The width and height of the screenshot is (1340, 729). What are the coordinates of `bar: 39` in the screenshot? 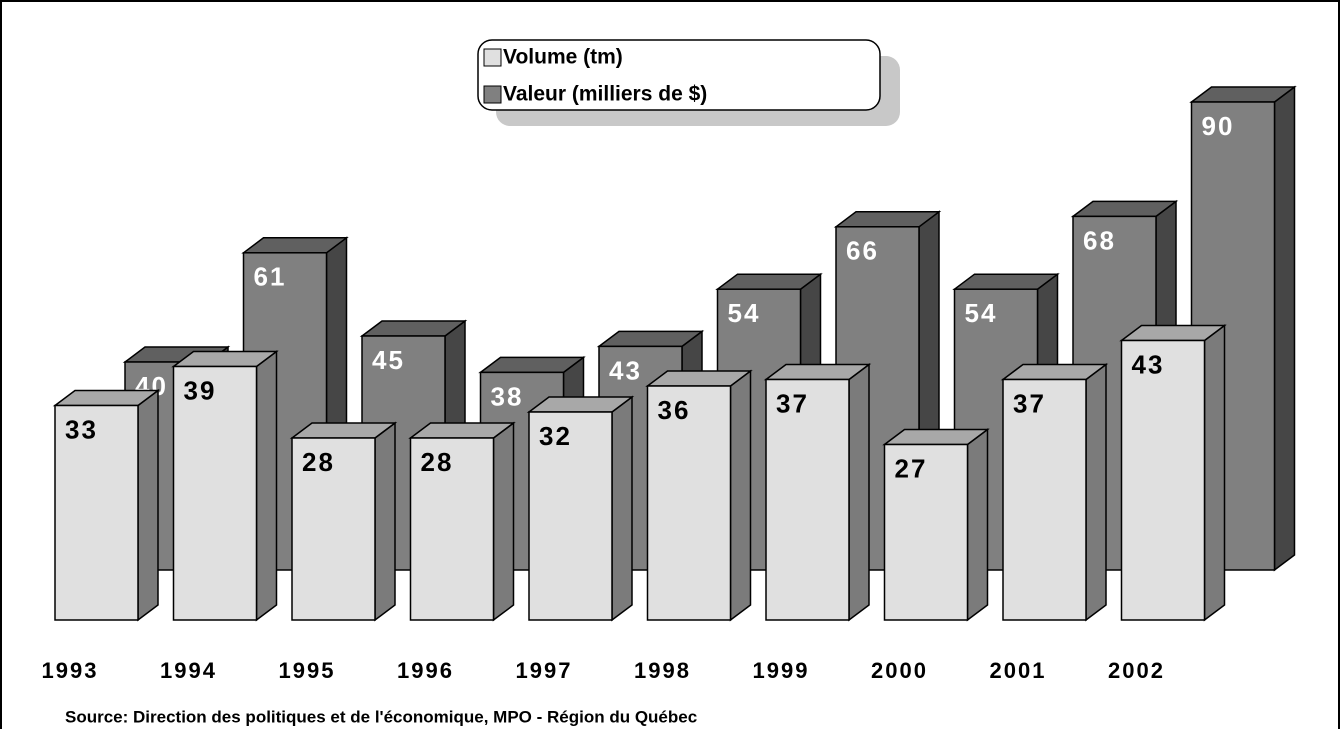 It's located at (225, 486).